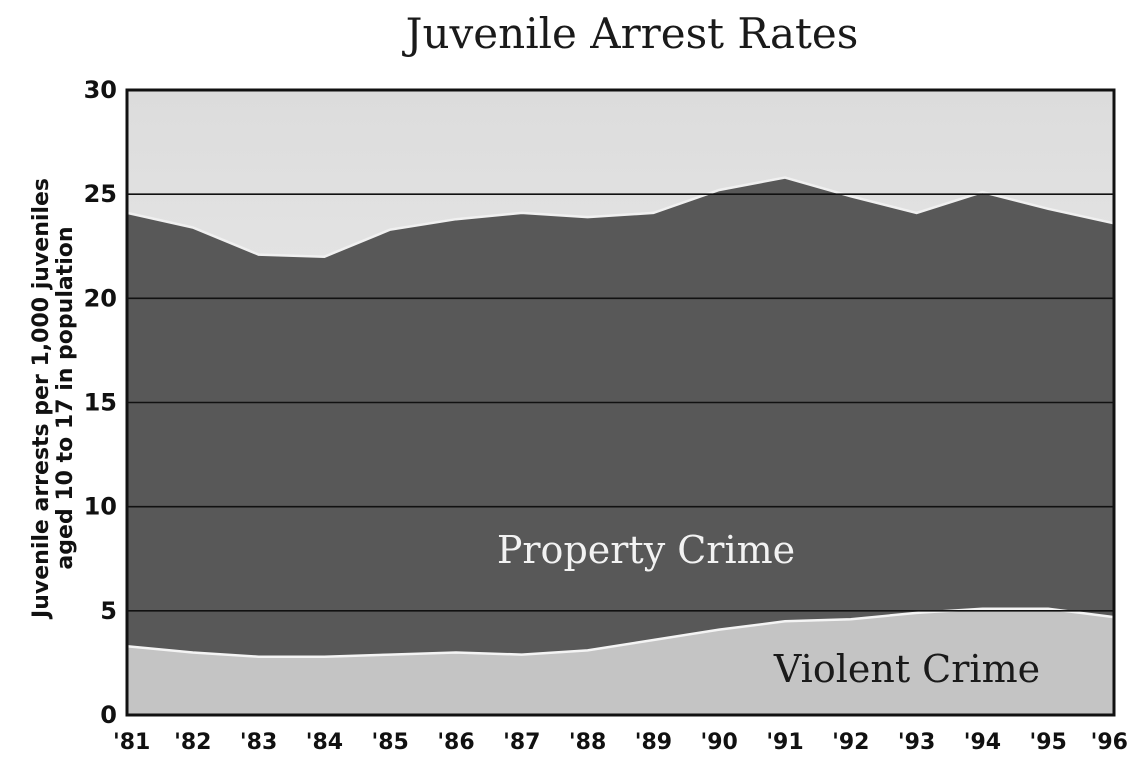 This screenshot has width=1134, height=759. Describe the element at coordinates (258, 742) in the screenshot. I see `x-tick-label: '83` at that location.